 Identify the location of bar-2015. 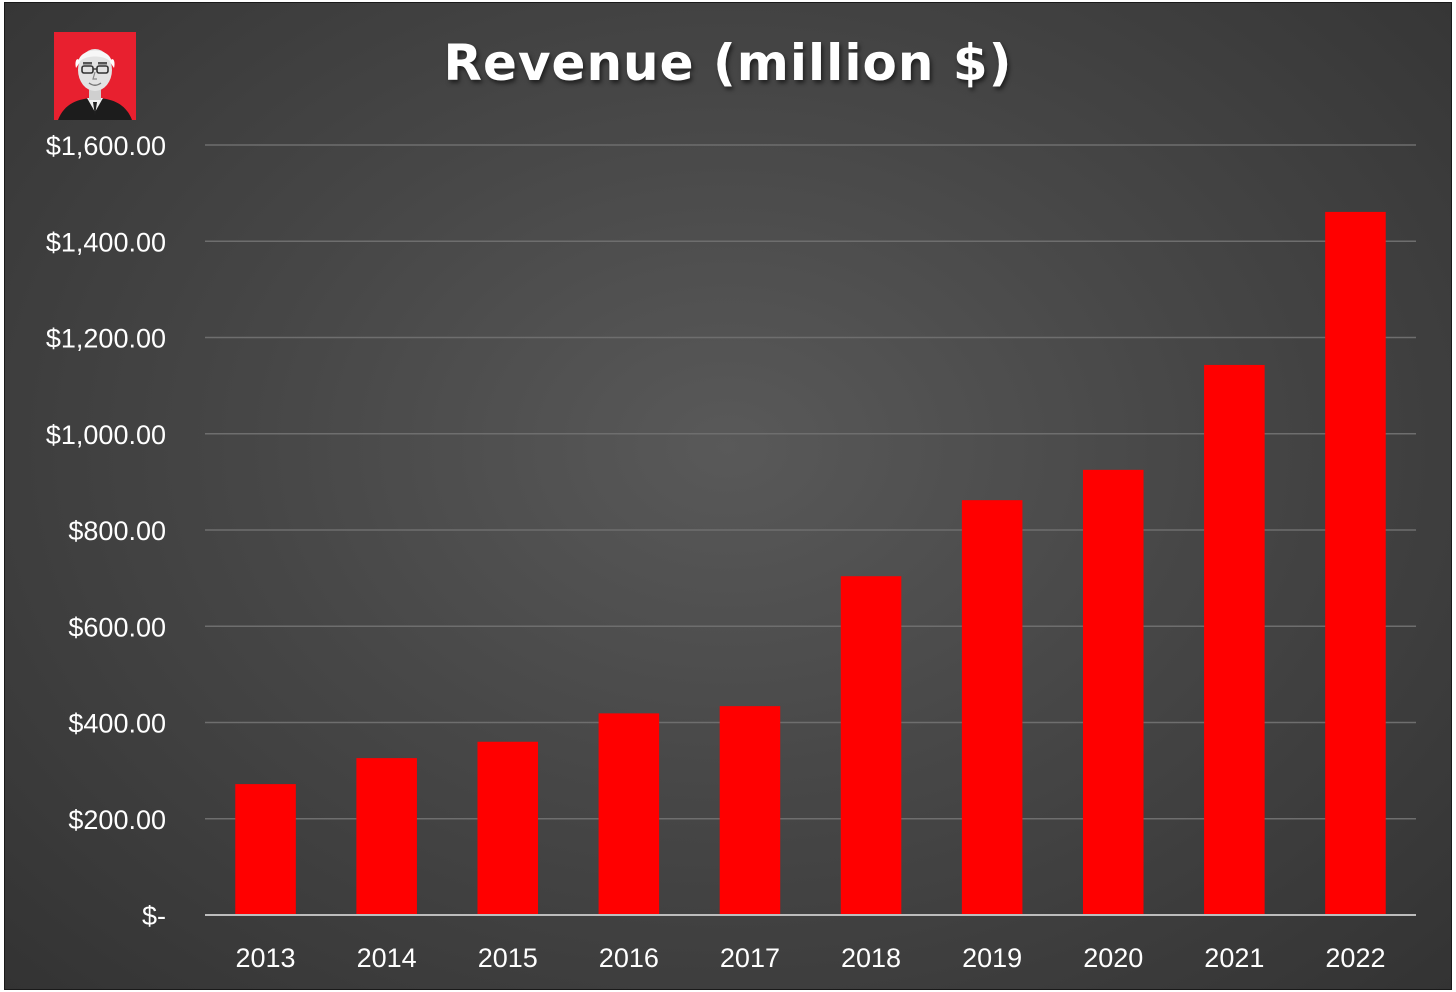
(508, 828).